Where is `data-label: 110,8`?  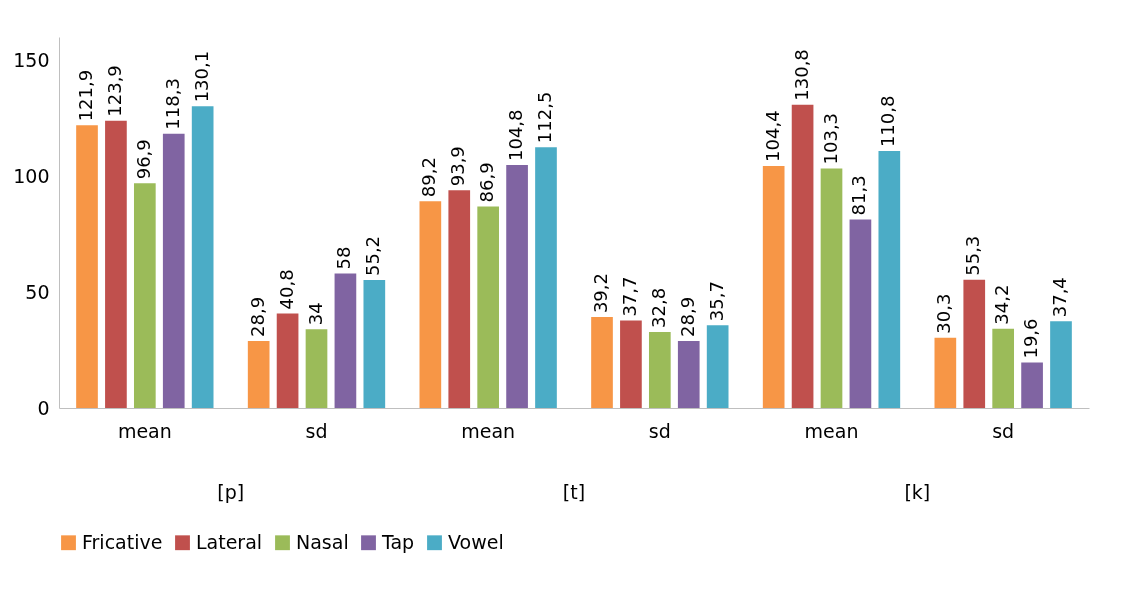 data-label: 110,8 is located at coordinates (888, 121).